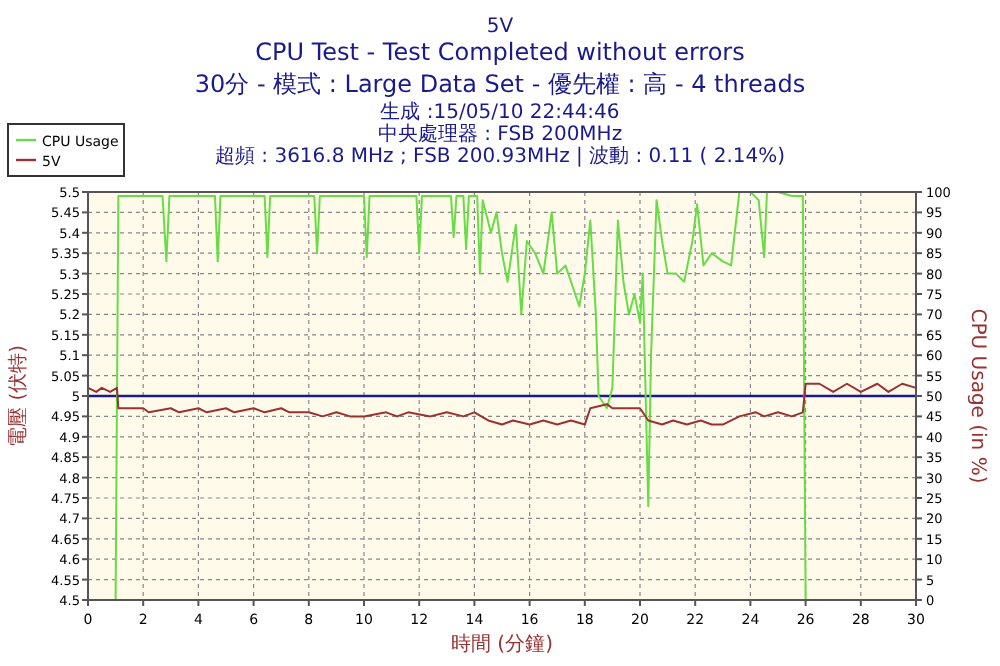 Image resolution: width=1000 pixels, height=666 pixels. What do you see at coordinates (502, 644) in the screenshot?
I see `x-axis-title: 時間 (分鐘)` at bounding box center [502, 644].